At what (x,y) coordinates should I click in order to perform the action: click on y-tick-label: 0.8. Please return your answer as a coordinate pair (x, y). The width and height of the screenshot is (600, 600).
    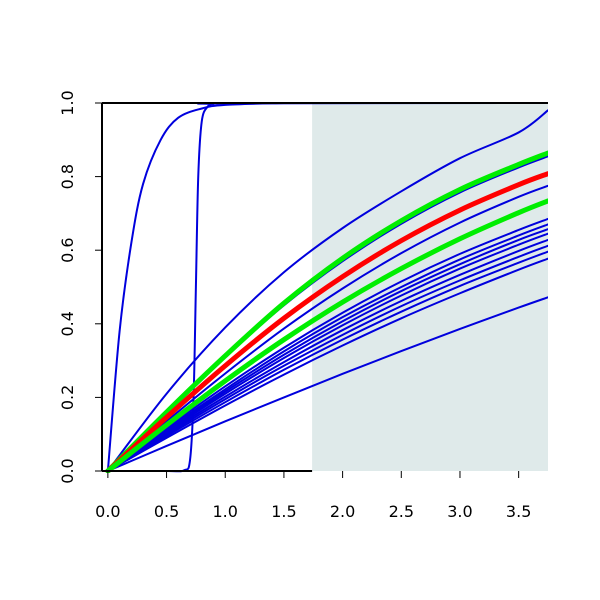
    Looking at the image, I should click on (67, 176).